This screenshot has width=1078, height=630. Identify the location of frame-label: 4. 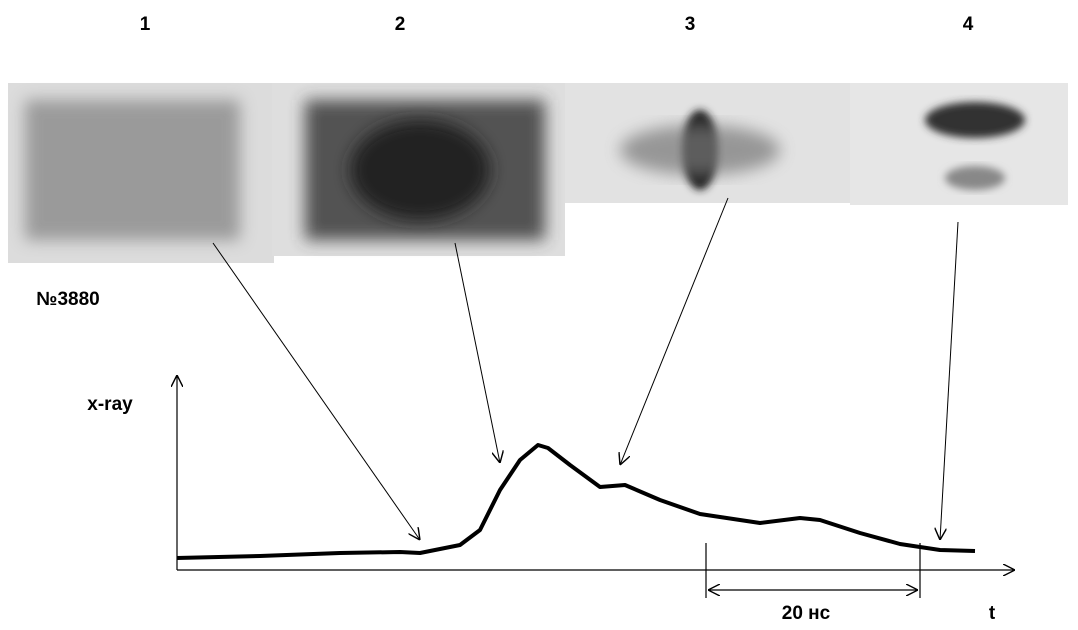
(968, 24).